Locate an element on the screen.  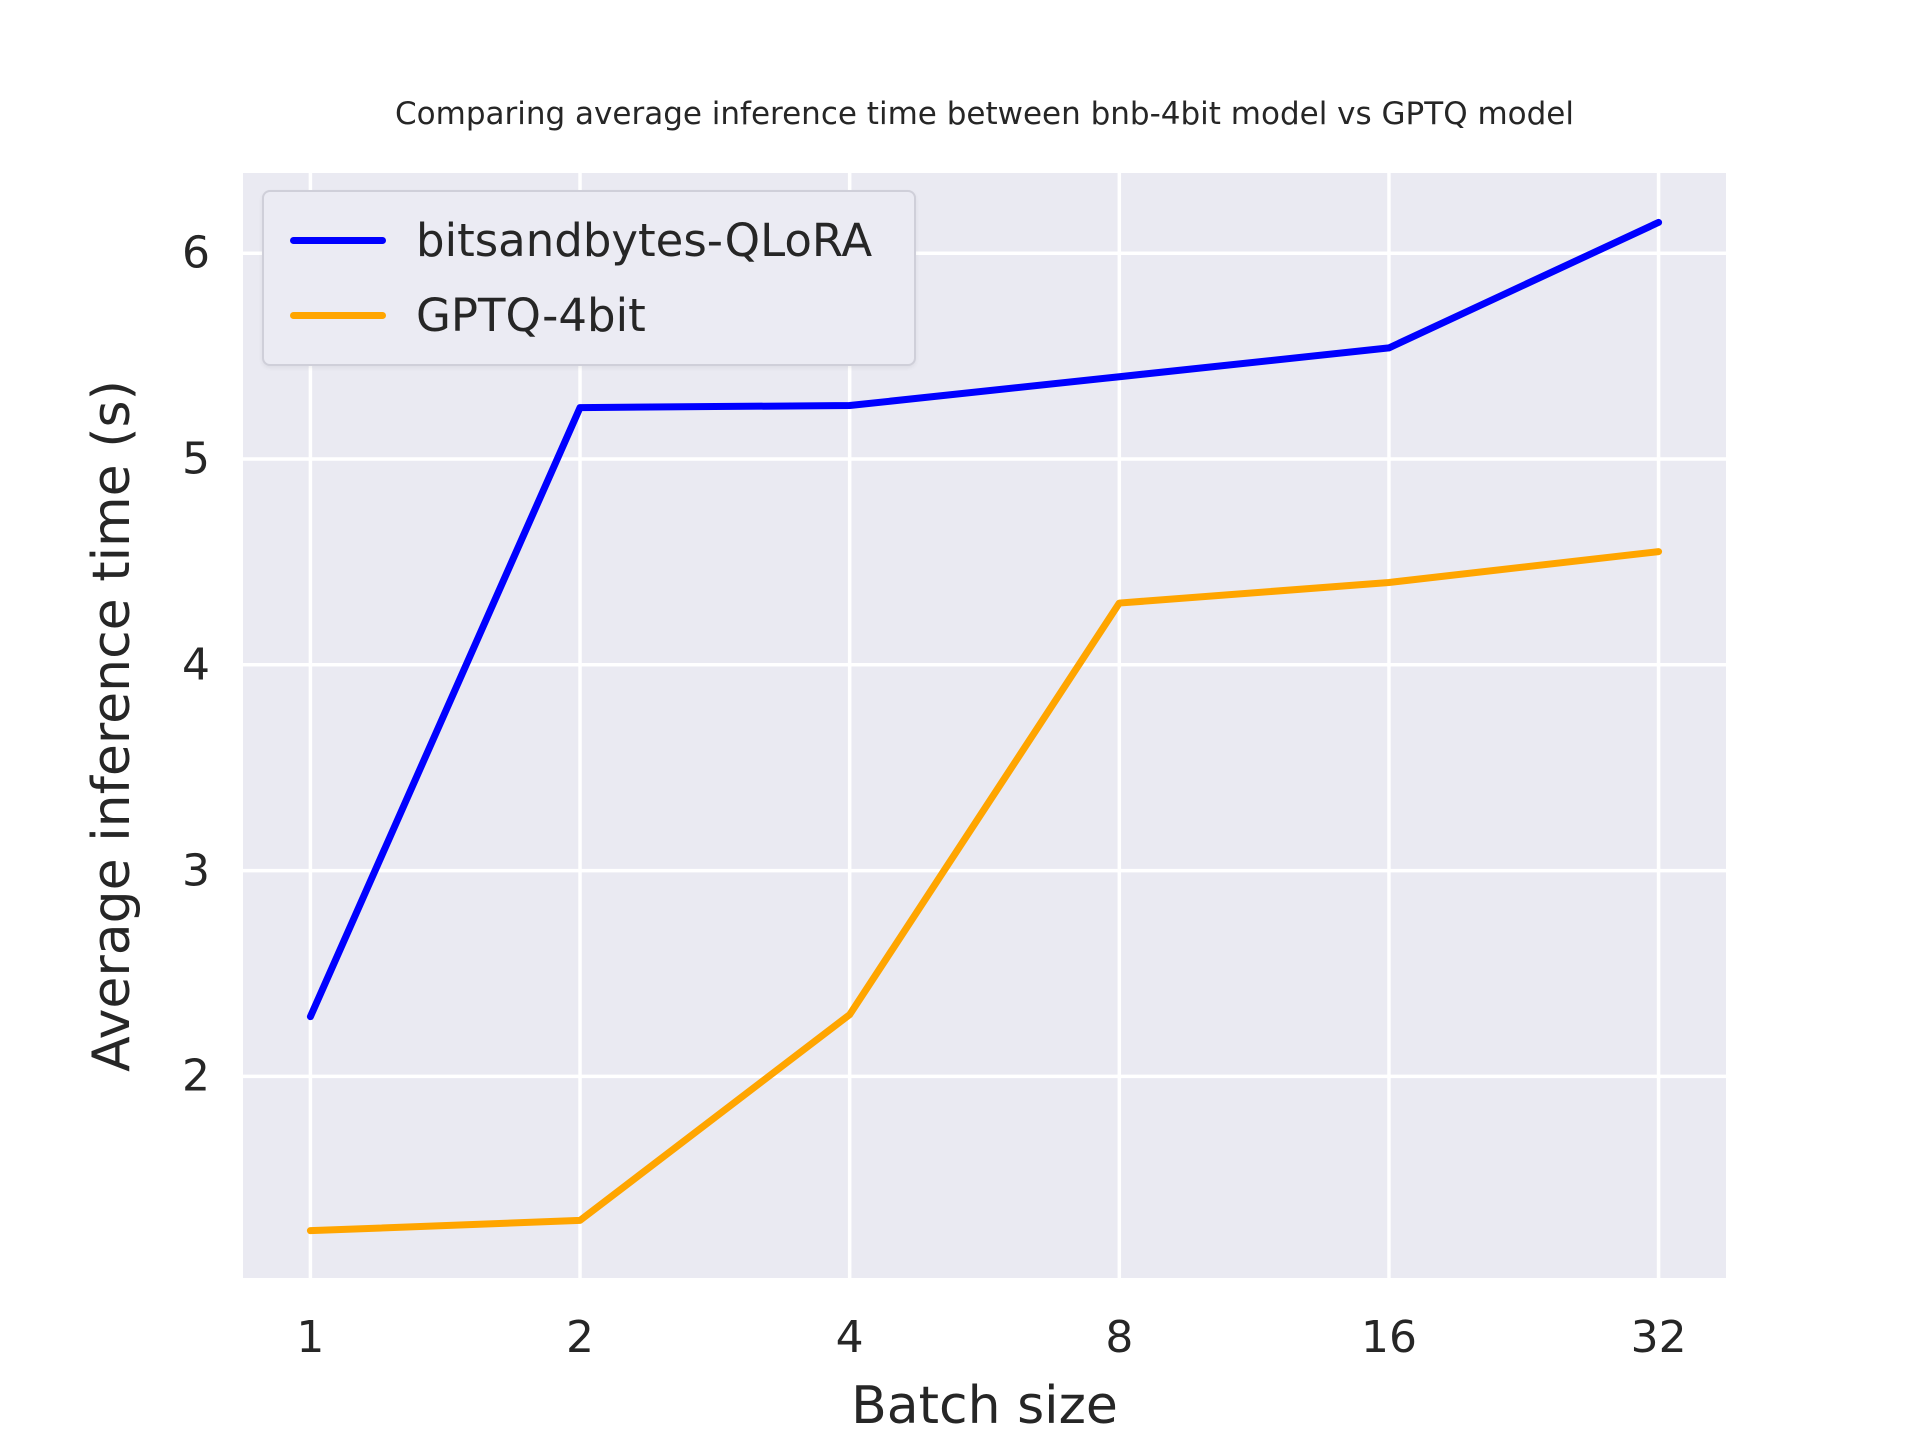
x-tick-label: 32 is located at coordinates (1658, 1337).